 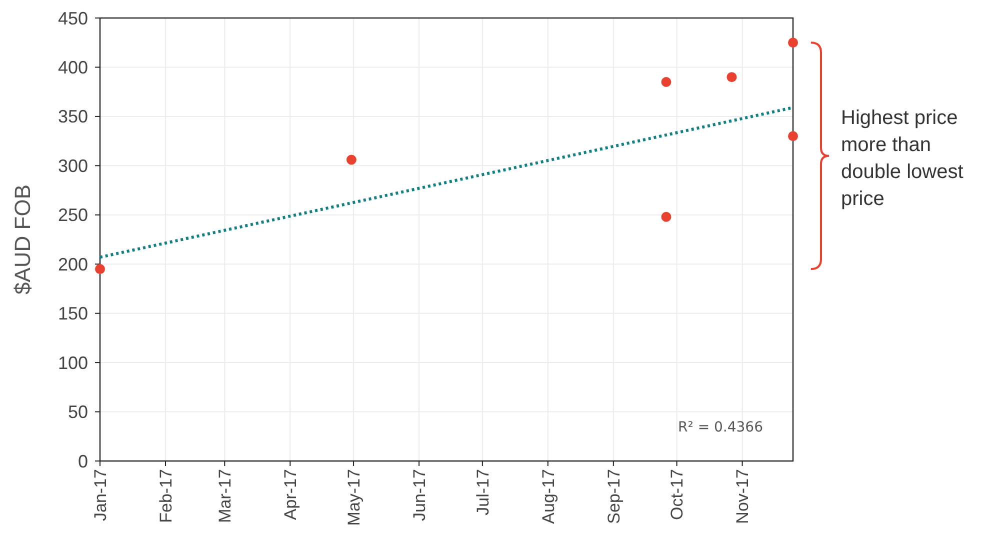 I want to click on y-tick-label: 200, so click(x=73, y=264).